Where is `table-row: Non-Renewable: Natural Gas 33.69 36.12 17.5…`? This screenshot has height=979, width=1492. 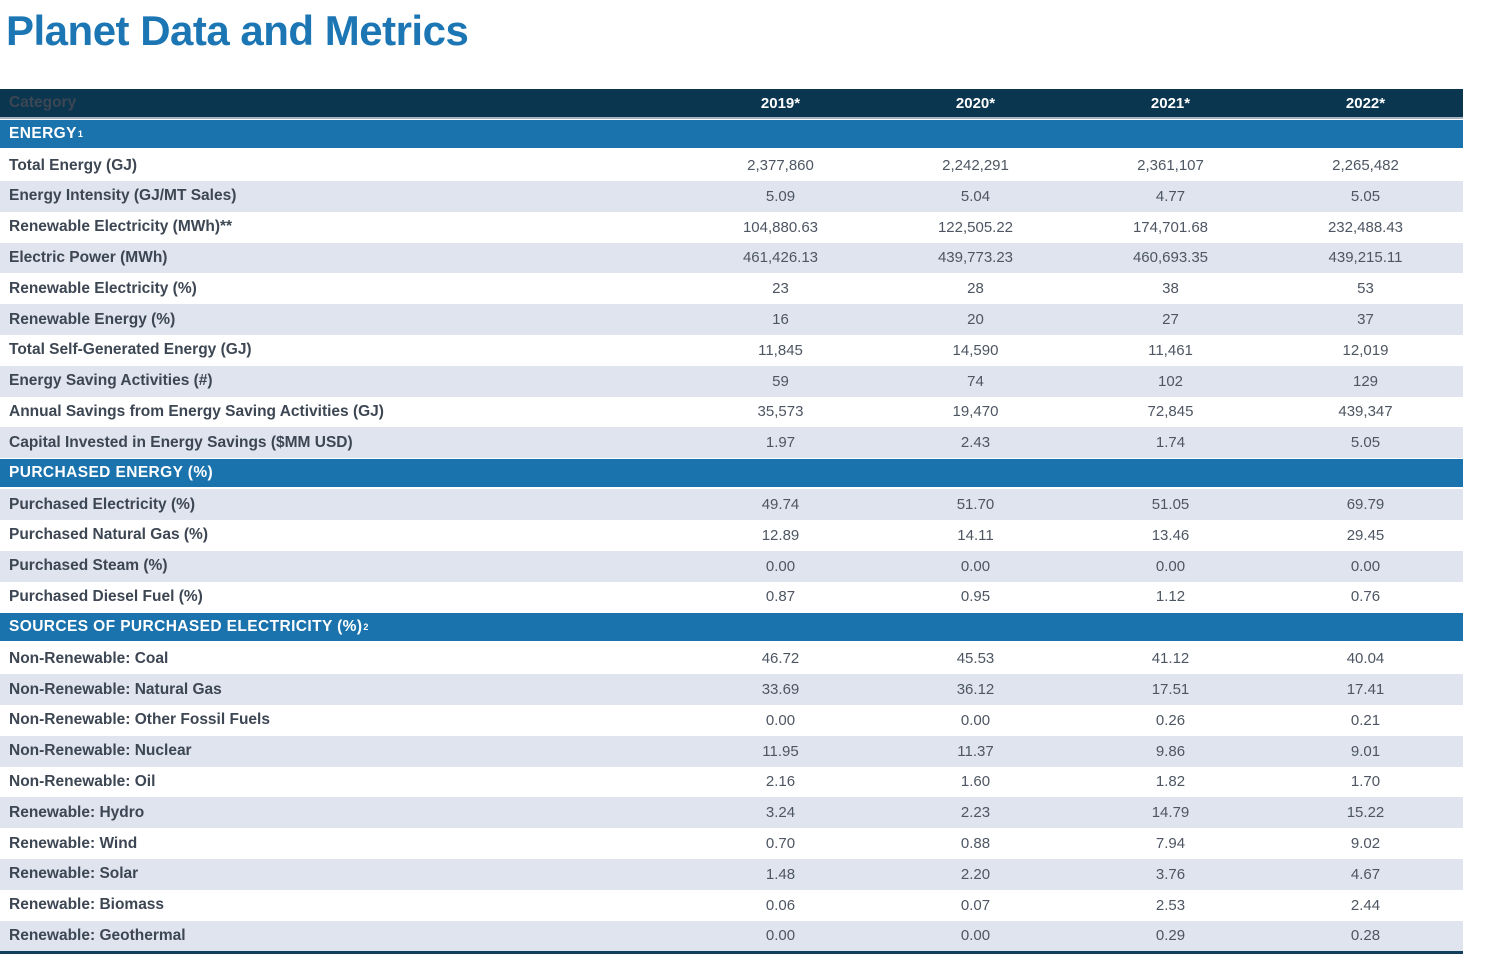
table-row: Non-Renewable: Natural Gas 33.69 36.12 17.5… is located at coordinates (731, 689).